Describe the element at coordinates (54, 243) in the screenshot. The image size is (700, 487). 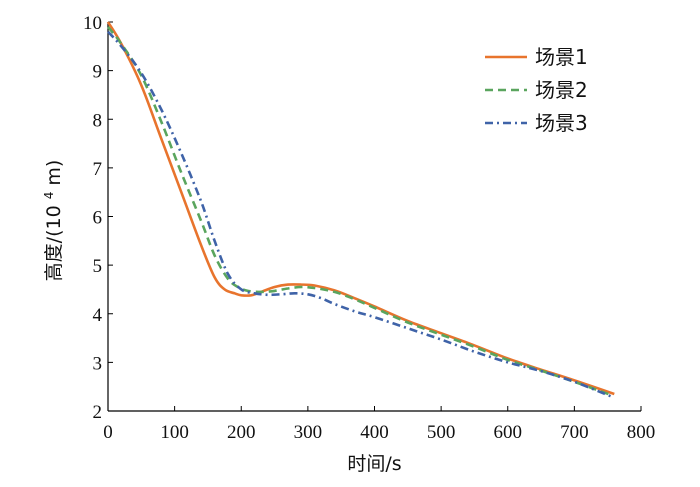
I see `y-axis-title-main: 高度/(10` at that location.